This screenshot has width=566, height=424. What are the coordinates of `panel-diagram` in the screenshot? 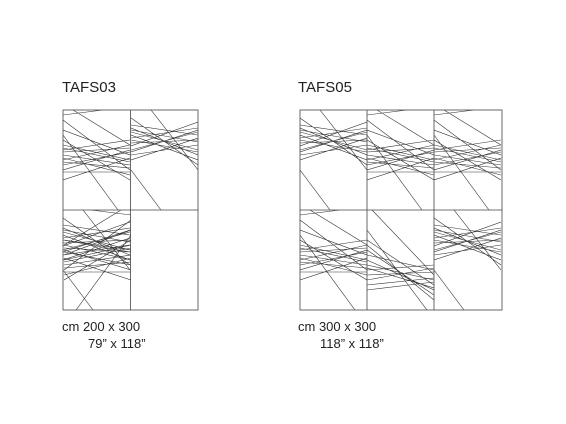 It's located at (130, 210).